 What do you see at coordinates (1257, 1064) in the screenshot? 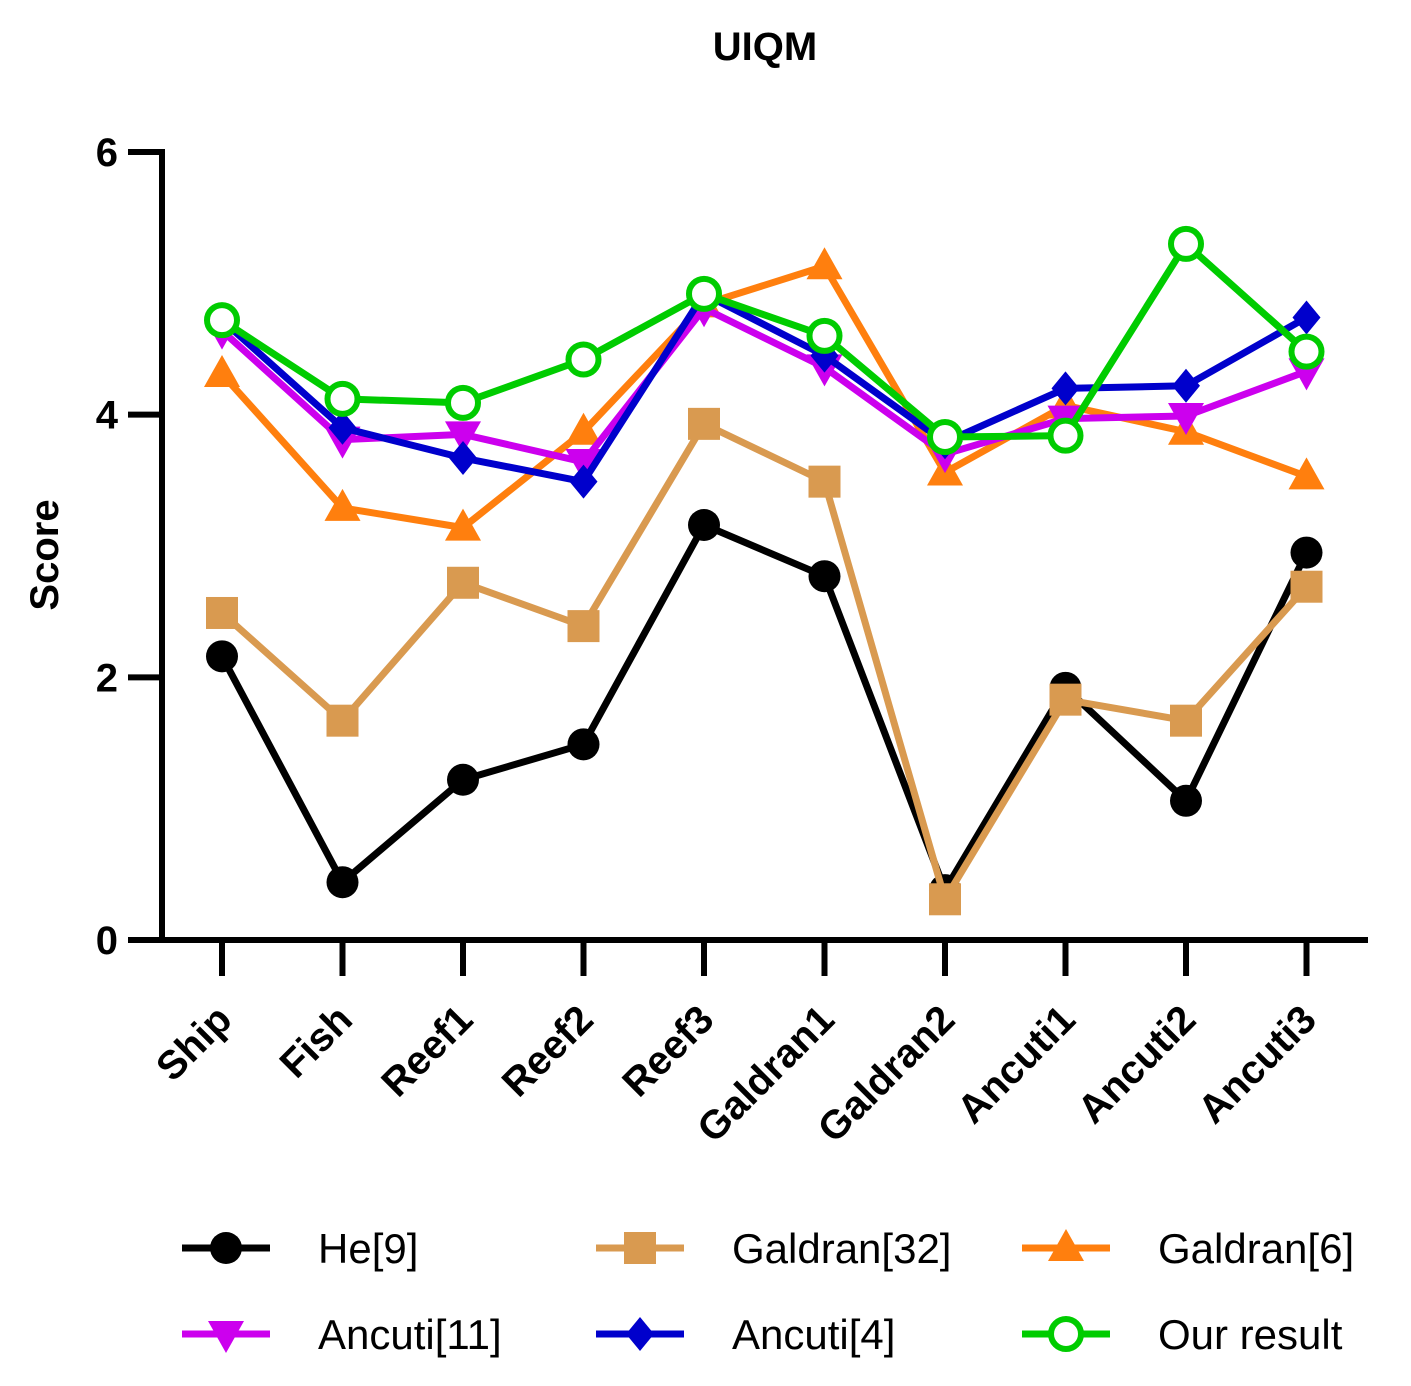
I see `x-tick-label: Ancuti3` at bounding box center [1257, 1064].